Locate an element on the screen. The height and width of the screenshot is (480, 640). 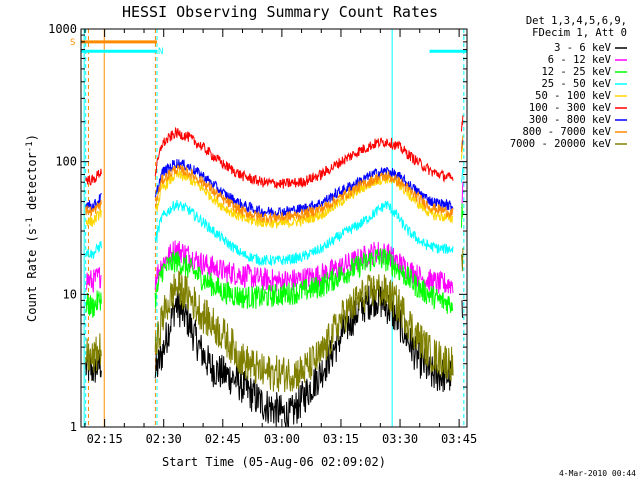
legend-entry-5: 100 - 300 keV is located at coordinates (570, 108).